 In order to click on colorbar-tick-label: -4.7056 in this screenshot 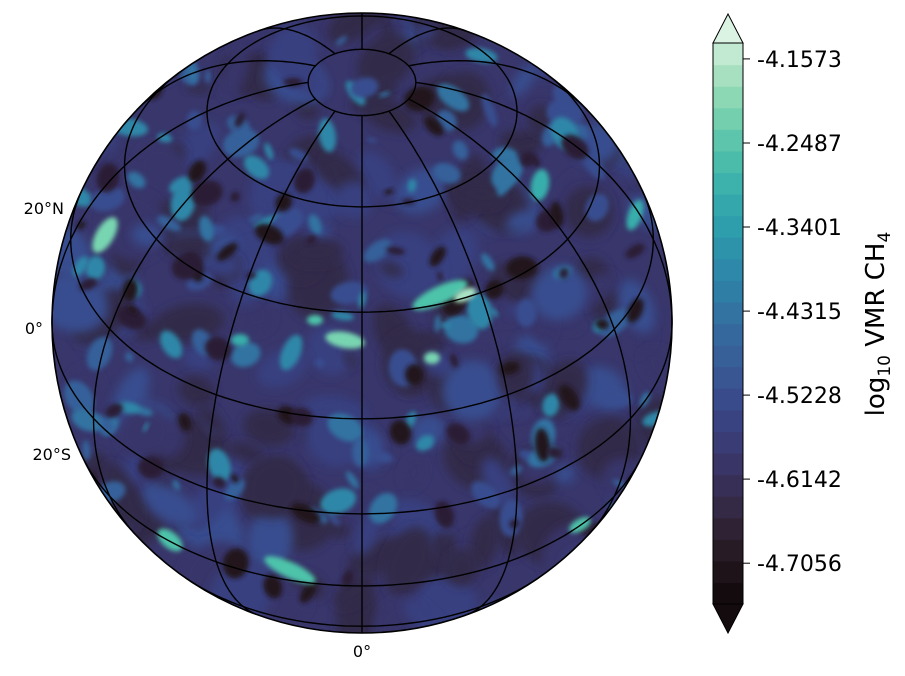, I will do `click(799, 564)`.